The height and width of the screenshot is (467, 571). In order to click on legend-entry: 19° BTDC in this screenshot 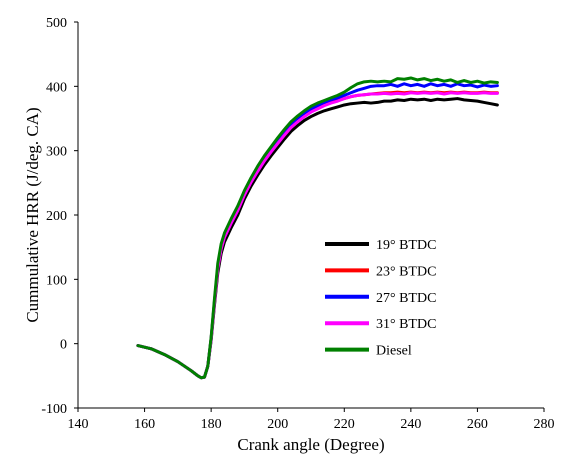, I will do `click(380, 245)`.